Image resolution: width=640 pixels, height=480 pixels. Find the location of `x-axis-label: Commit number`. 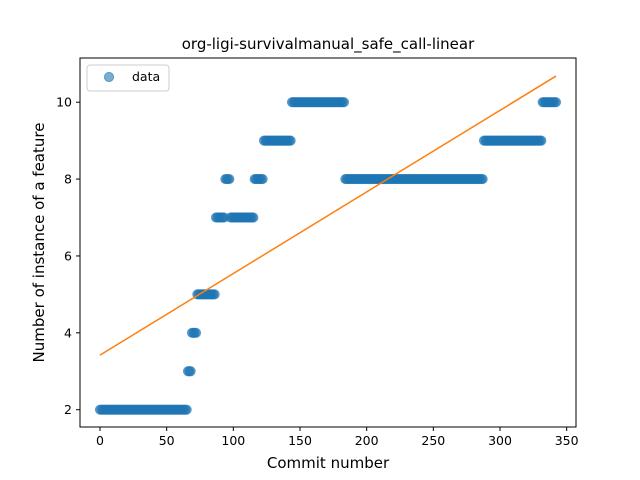

x-axis-label: Commit number is located at coordinates (328, 463).